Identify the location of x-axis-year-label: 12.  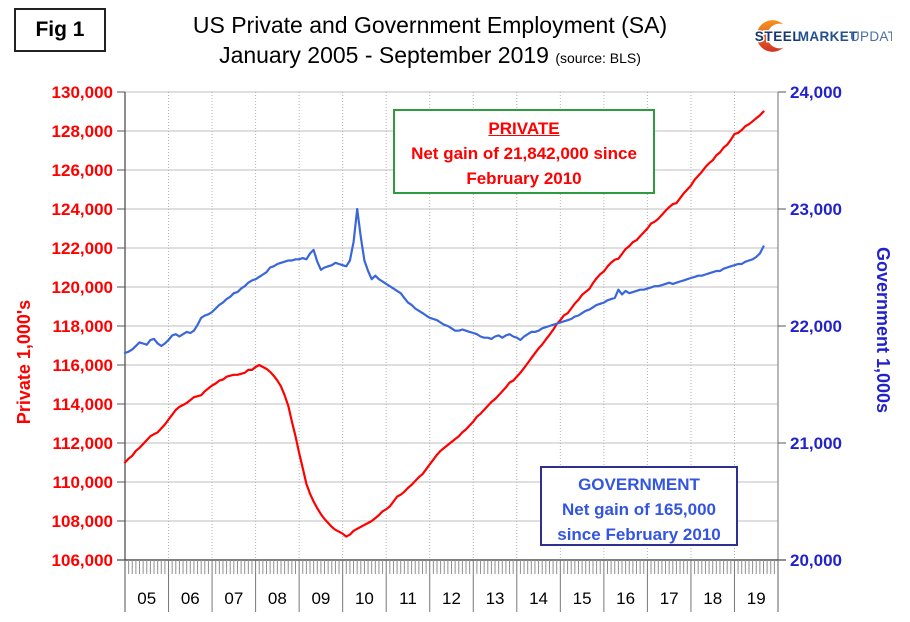
(451, 598).